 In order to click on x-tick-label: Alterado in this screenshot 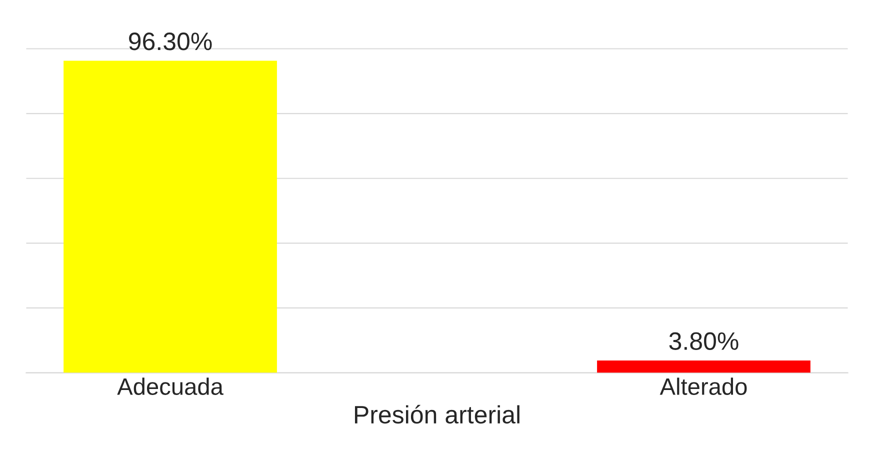, I will do `click(703, 387)`.